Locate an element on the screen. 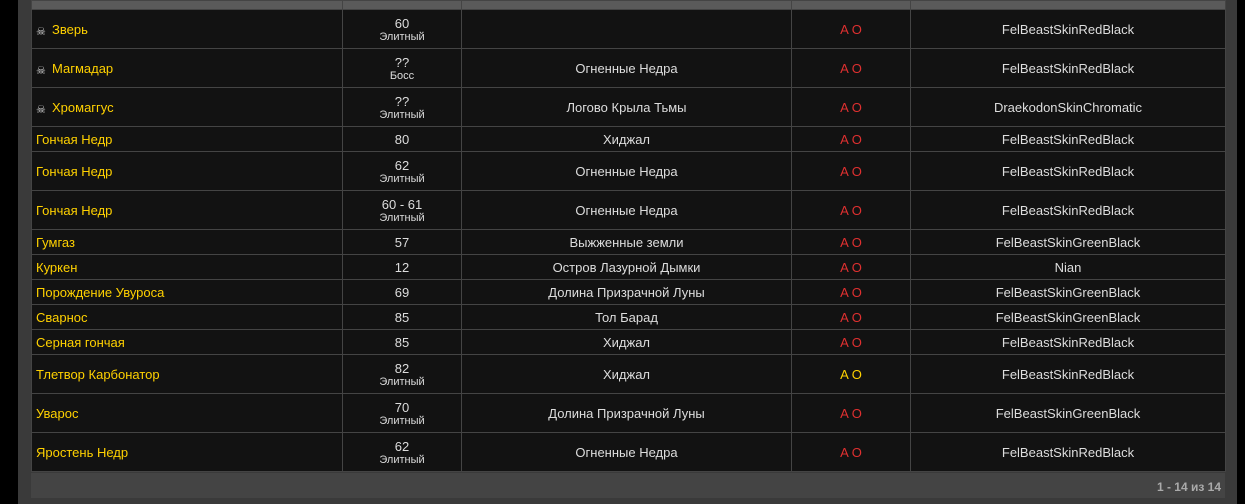  npc-name-cell: Гумгаз is located at coordinates (187, 242).